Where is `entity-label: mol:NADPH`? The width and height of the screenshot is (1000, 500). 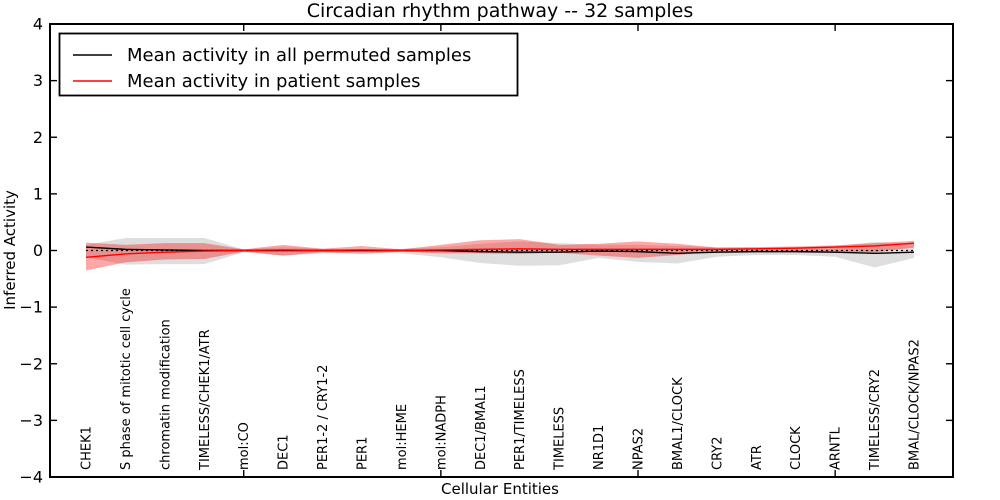 entity-label: mol:NADPH is located at coordinates (441, 432).